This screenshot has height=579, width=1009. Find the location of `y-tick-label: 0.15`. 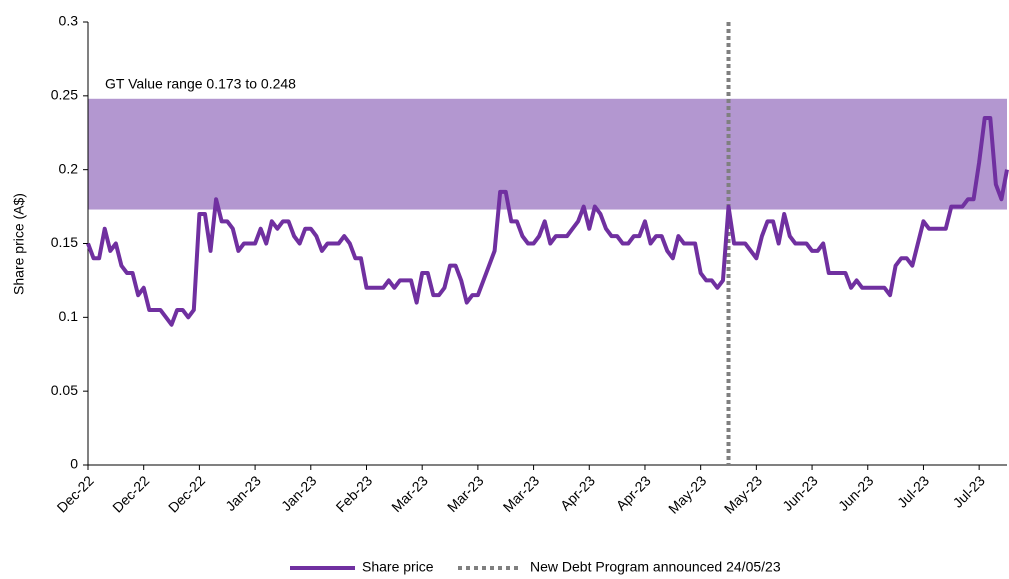

y-tick-label: 0.15 is located at coordinates (64, 242).